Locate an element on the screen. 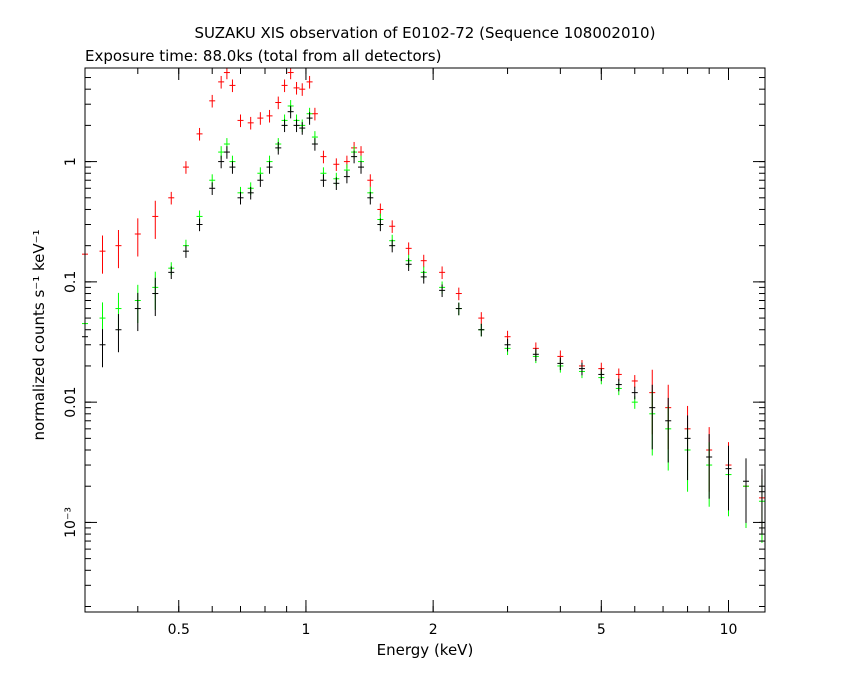  x-tick-label: 2 is located at coordinates (433, 630).